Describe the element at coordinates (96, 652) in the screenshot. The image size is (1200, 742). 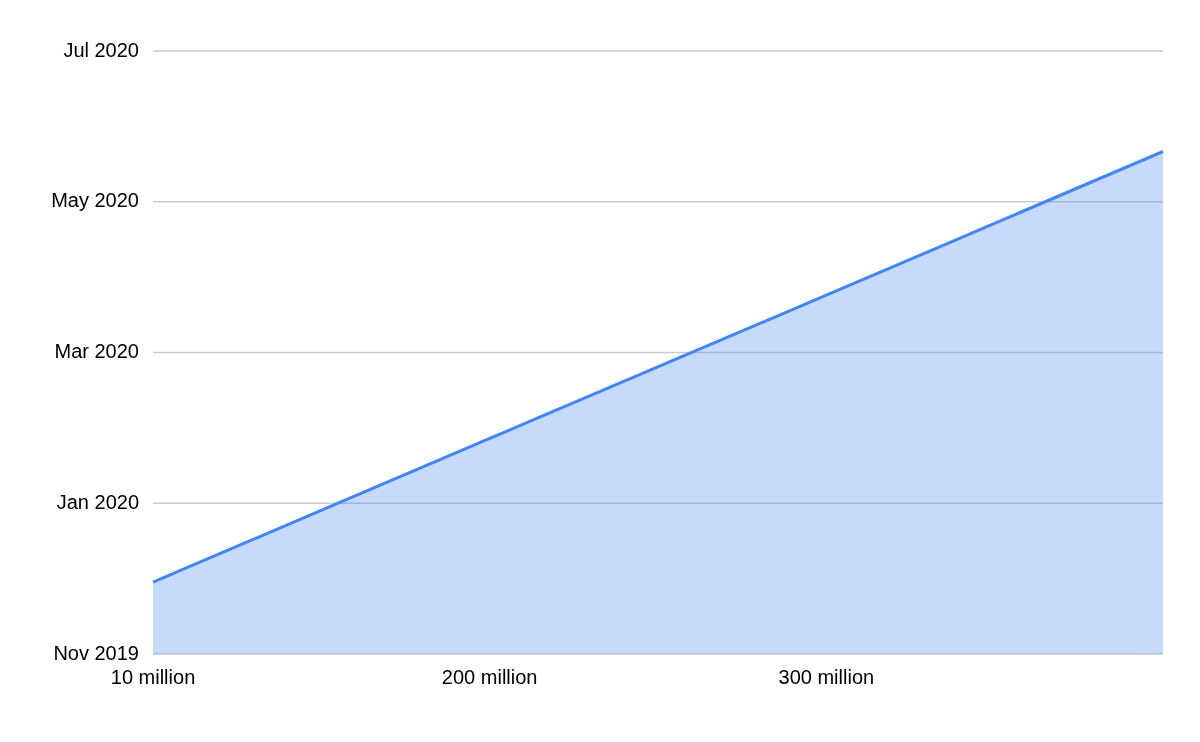
I see `text: Nov 2019` at that location.